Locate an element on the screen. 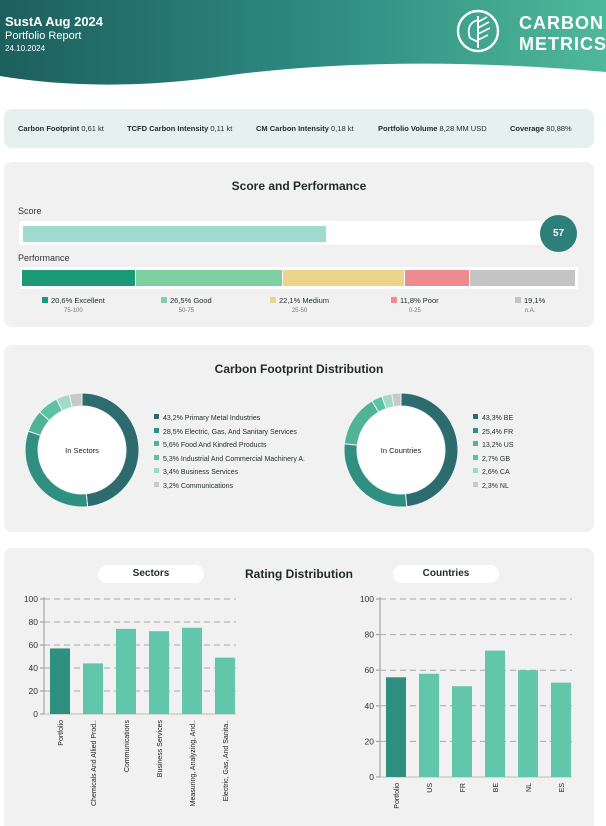  performance-legend-item: 26,5% Good 50-75 is located at coordinates (186, 305).